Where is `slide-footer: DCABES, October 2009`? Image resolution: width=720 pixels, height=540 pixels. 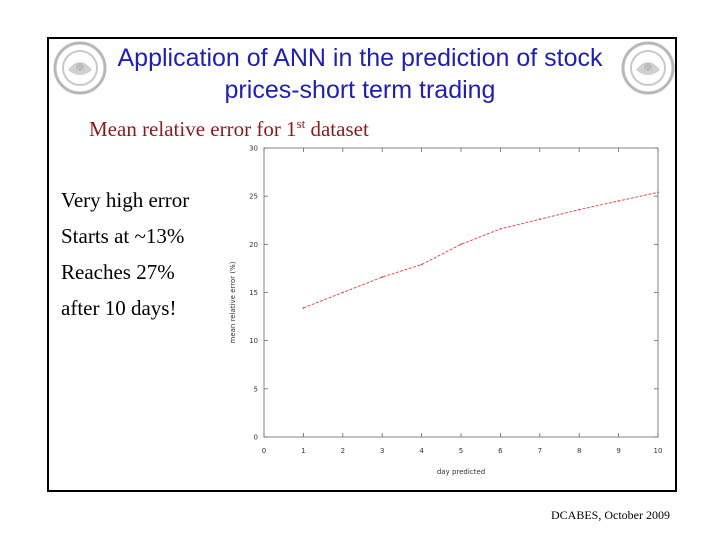 slide-footer: DCABES, October 2009 is located at coordinates (610, 515).